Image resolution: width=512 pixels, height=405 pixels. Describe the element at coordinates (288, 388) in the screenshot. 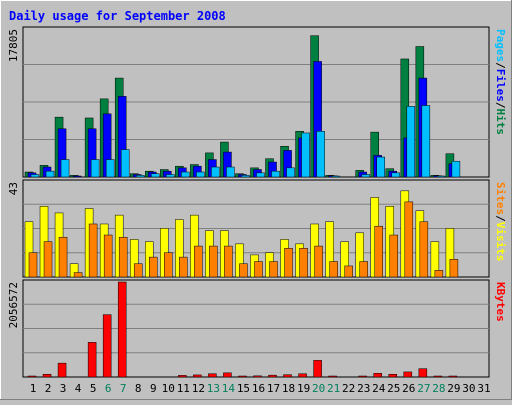

I see `x-tick-label-18: 18` at that location.